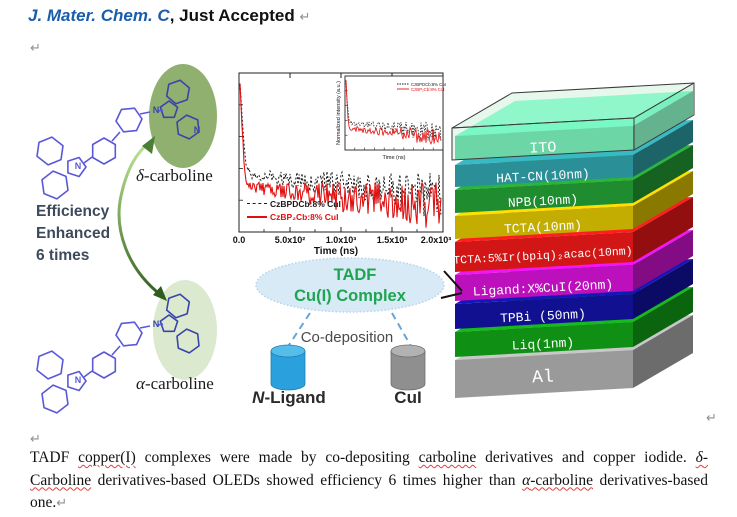 This screenshot has height=517, width=737. Describe the element at coordinates (350, 285) in the screenshot. I see `tadf-complex-ellipse` at that location.